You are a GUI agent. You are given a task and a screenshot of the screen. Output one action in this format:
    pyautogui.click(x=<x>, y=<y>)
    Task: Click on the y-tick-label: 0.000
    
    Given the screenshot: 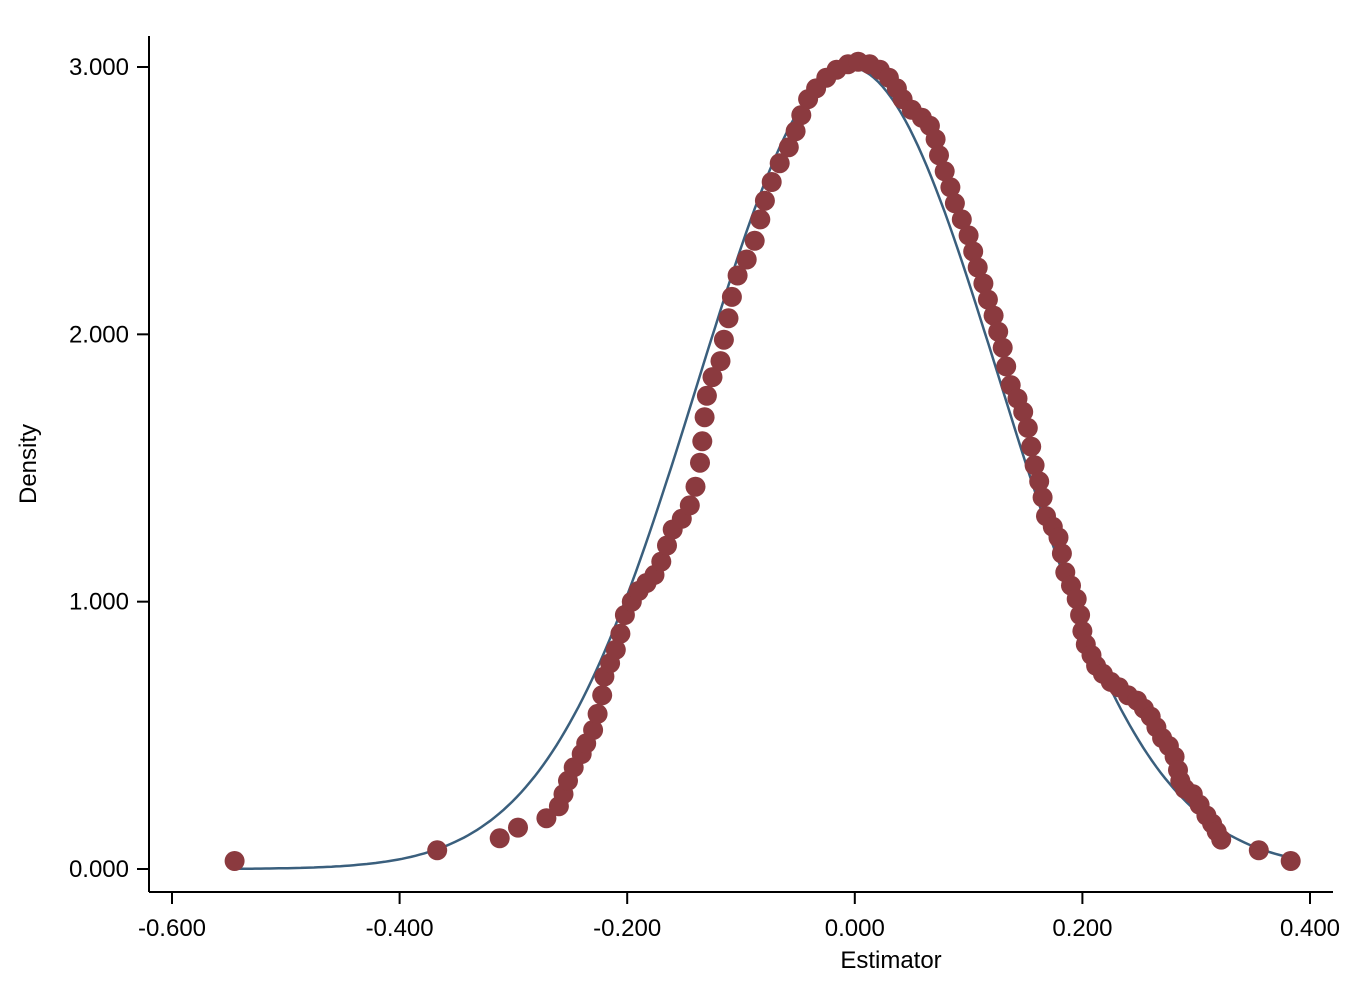 What is the action you would take?
    pyautogui.click(x=99, y=869)
    